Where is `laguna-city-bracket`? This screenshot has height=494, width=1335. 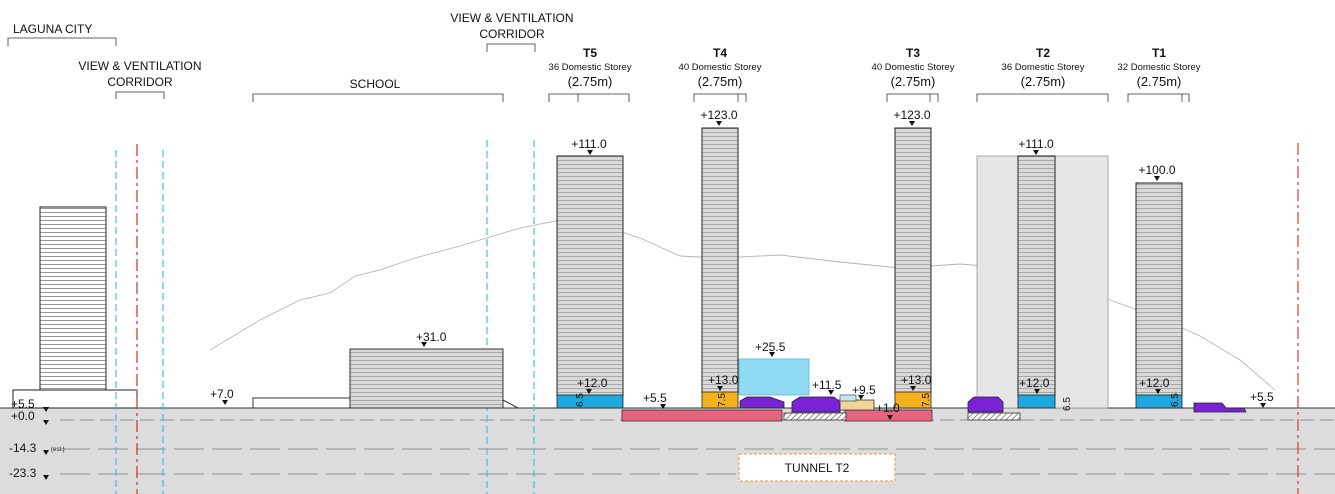
laguna-city-bracket is located at coordinates (62, 41).